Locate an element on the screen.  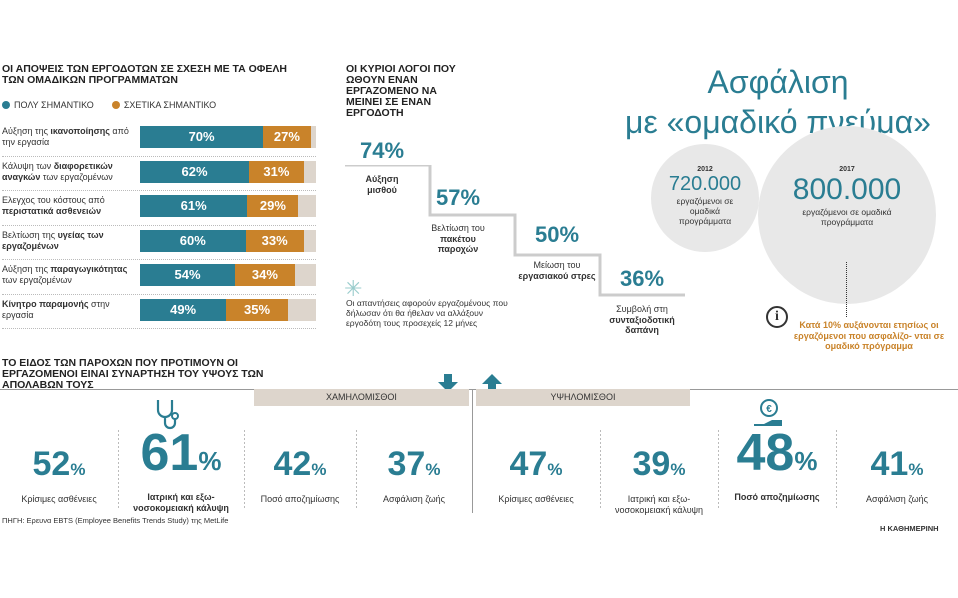
legend-item-very-important: ΠΟΛΥ ΣΗΜΑΝΤΙΚΟ is located at coordinates (48, 105).